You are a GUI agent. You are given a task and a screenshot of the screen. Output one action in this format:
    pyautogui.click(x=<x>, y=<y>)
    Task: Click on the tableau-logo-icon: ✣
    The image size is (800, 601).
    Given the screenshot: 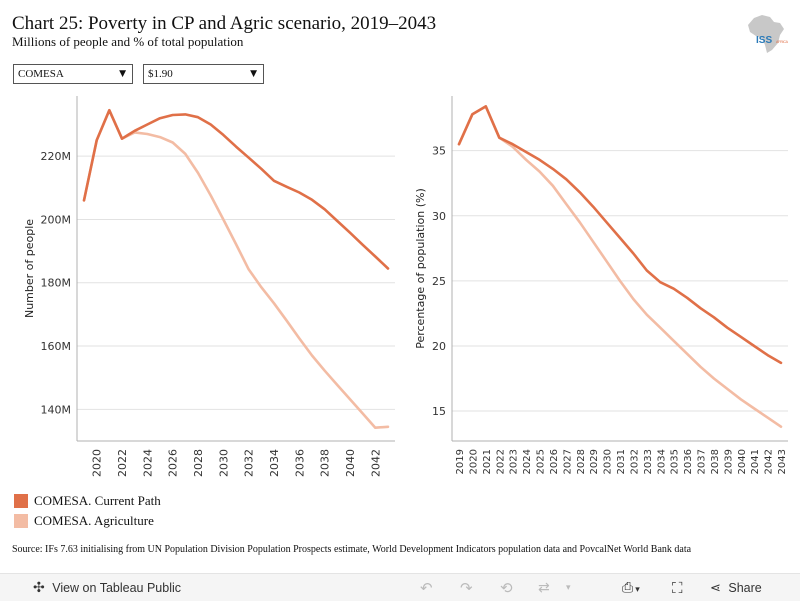 What is the action you would take?
    pyautogui.click(x=39, y=588)
    